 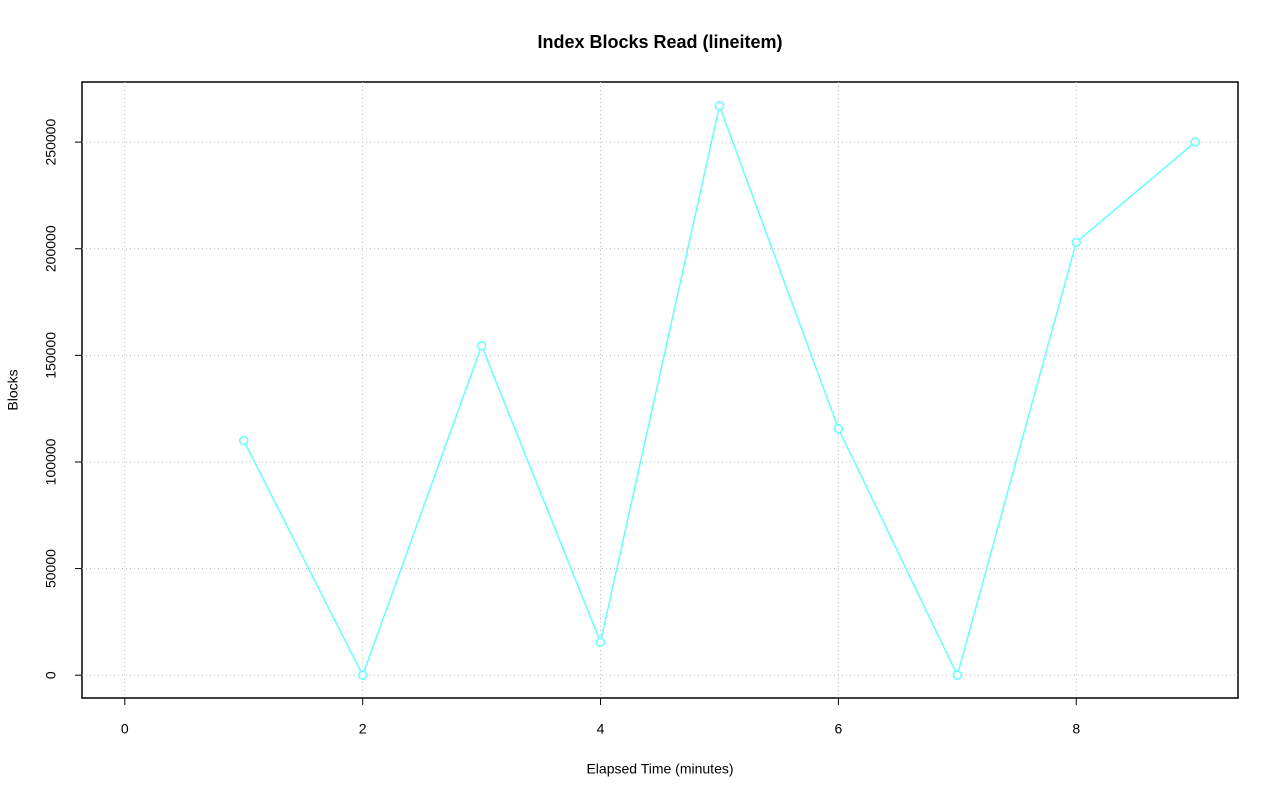 What do you see at coordinates (659, 42) in the screenshot?
I see `chart-title: Index Blocks Read (lineitem)` at bounding box center [659, 42].